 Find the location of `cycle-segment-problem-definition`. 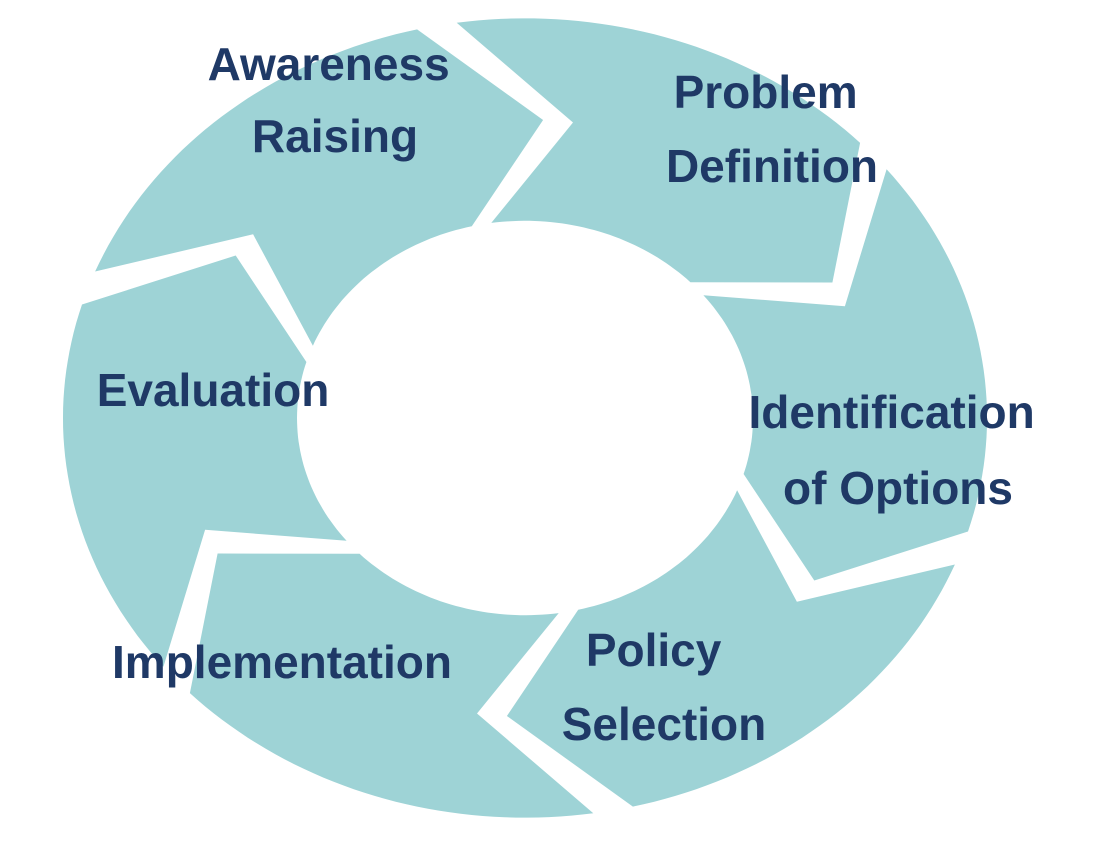

cycle-segment-problem-definition is located at coordinates (658, 150).